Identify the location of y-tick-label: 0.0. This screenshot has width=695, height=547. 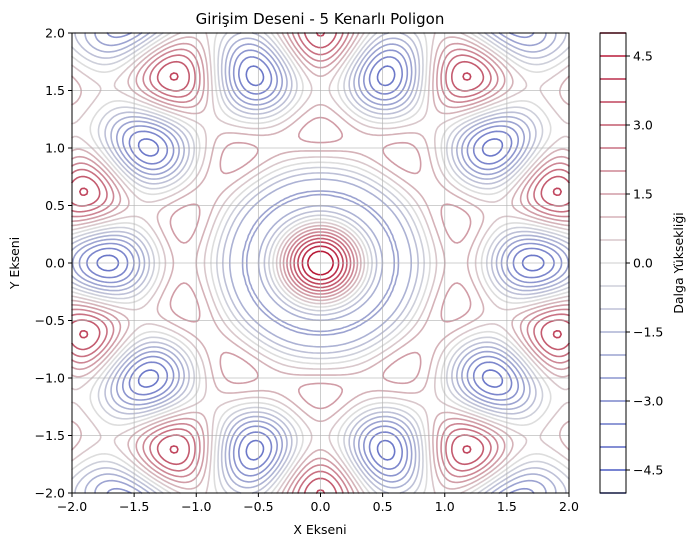
(55, 263).